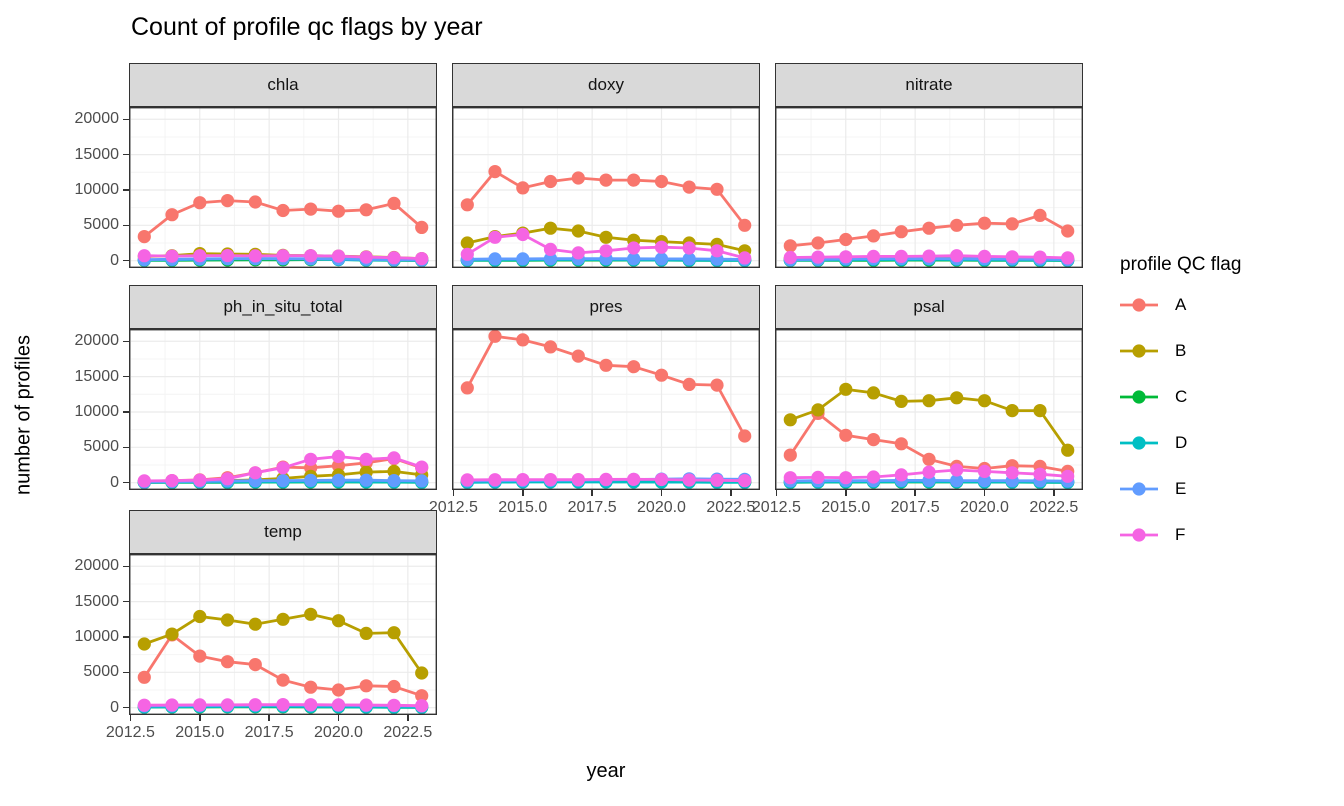 The height and width of the screenshot is (806, 1344). I want to click on legend-entry-B: B, so click(1229, 351).